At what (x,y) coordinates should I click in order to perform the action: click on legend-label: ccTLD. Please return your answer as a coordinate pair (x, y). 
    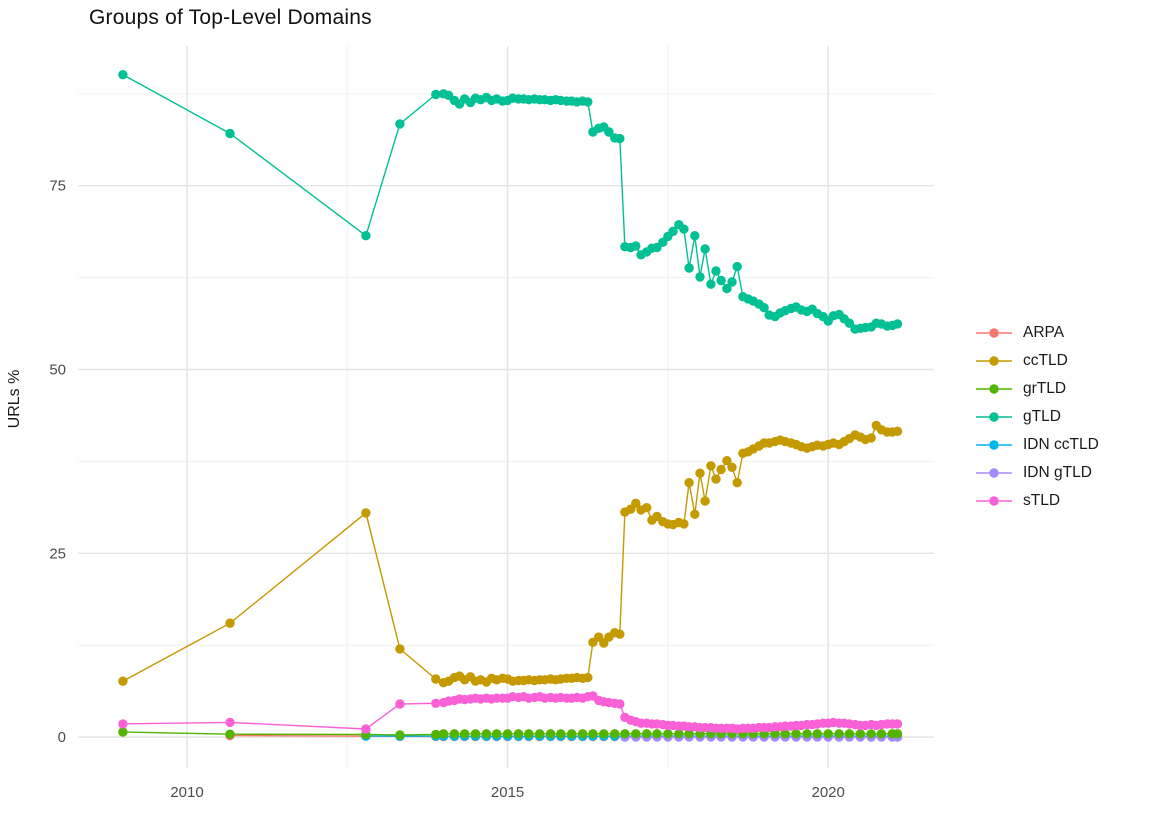
    Looking at the image, I should click on (1045, 360).